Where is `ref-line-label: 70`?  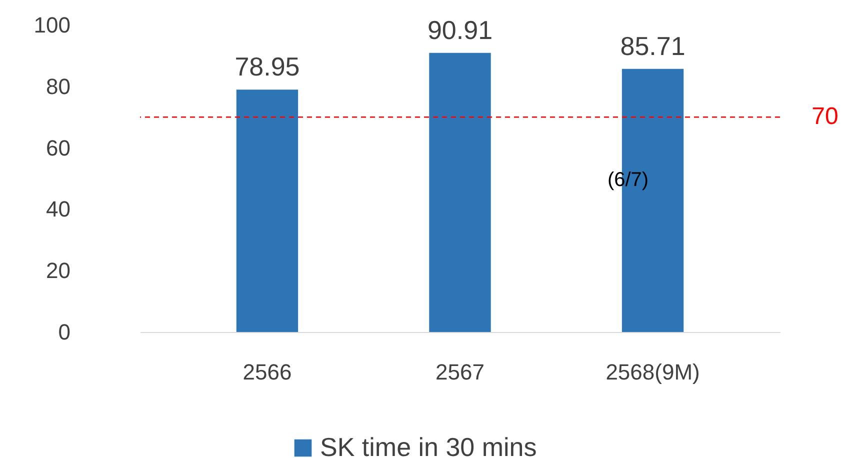 ref-line-label: 70 is located at coordinates (825, 116).